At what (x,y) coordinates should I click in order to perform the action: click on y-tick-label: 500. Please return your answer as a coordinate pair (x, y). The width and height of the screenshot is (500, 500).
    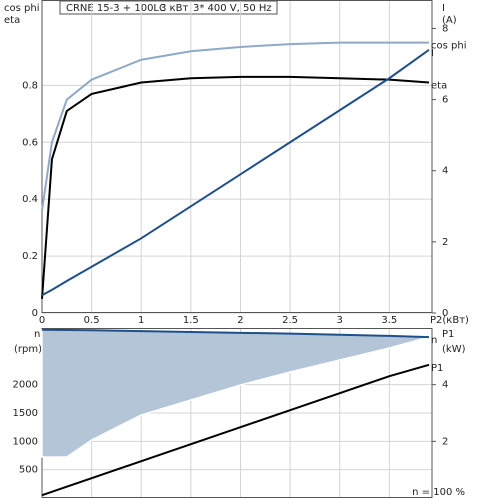
    Looking at the image, I should click on (28, 470).